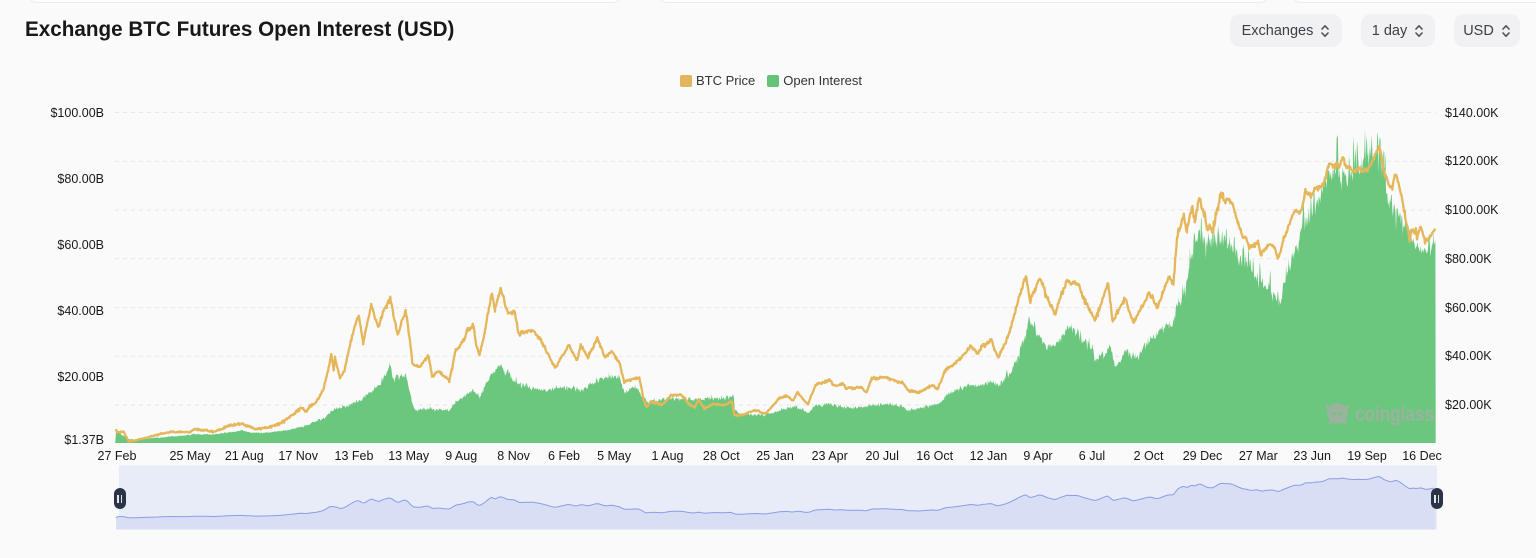  Describe the element at coordinates (1394, 414) in the screenshot. I see `svg-text: coinglass` at that location.